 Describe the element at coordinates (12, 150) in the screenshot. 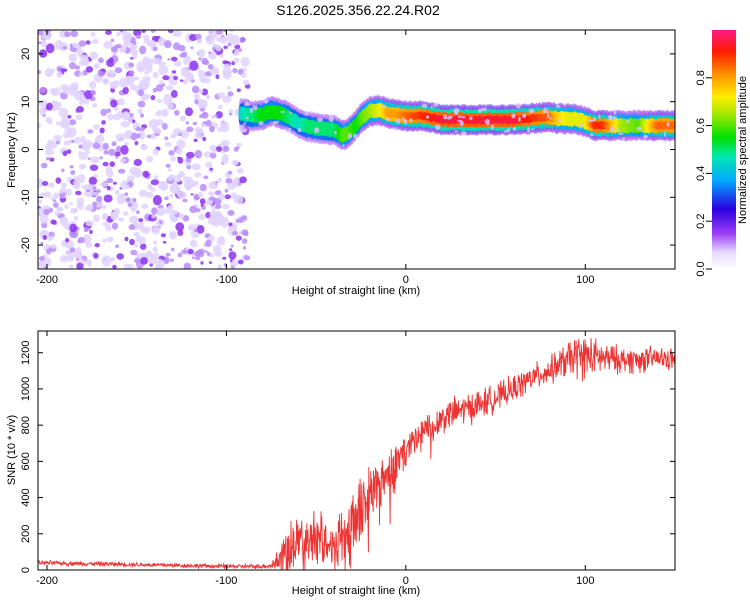

I see `spectrogram-y-label: Frequency (Hz)` at that location.